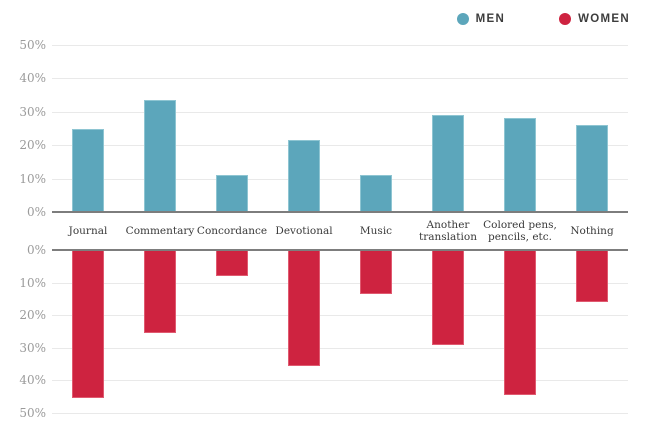 The width and height of the screenshot is (650, 437). I want to click on bar-men-commentary, so click(160, 156).